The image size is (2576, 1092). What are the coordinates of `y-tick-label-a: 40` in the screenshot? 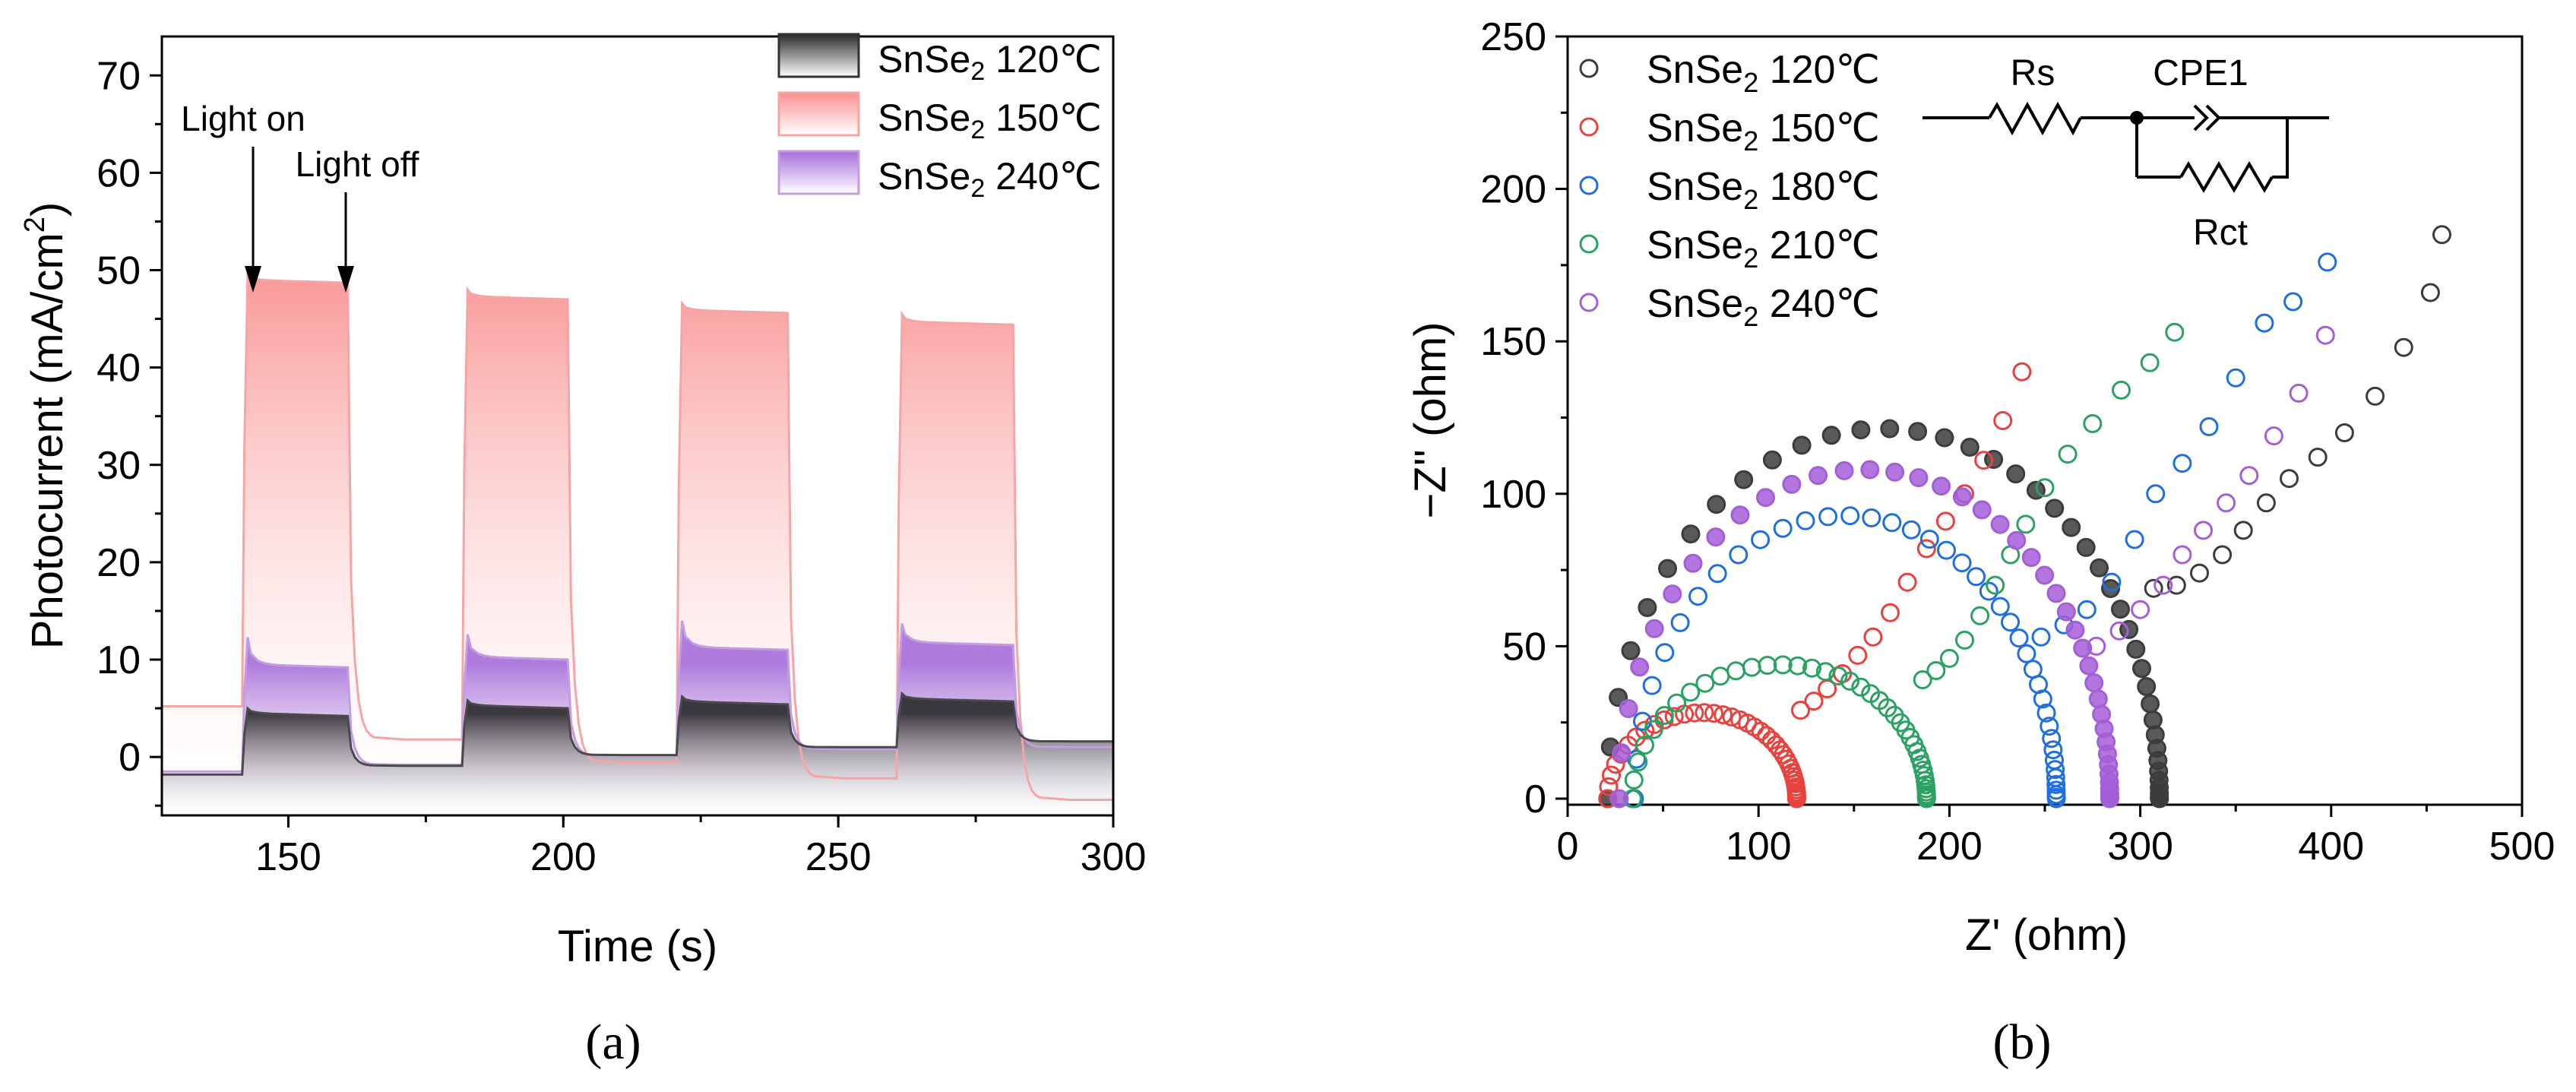 It's located at (119, 369).